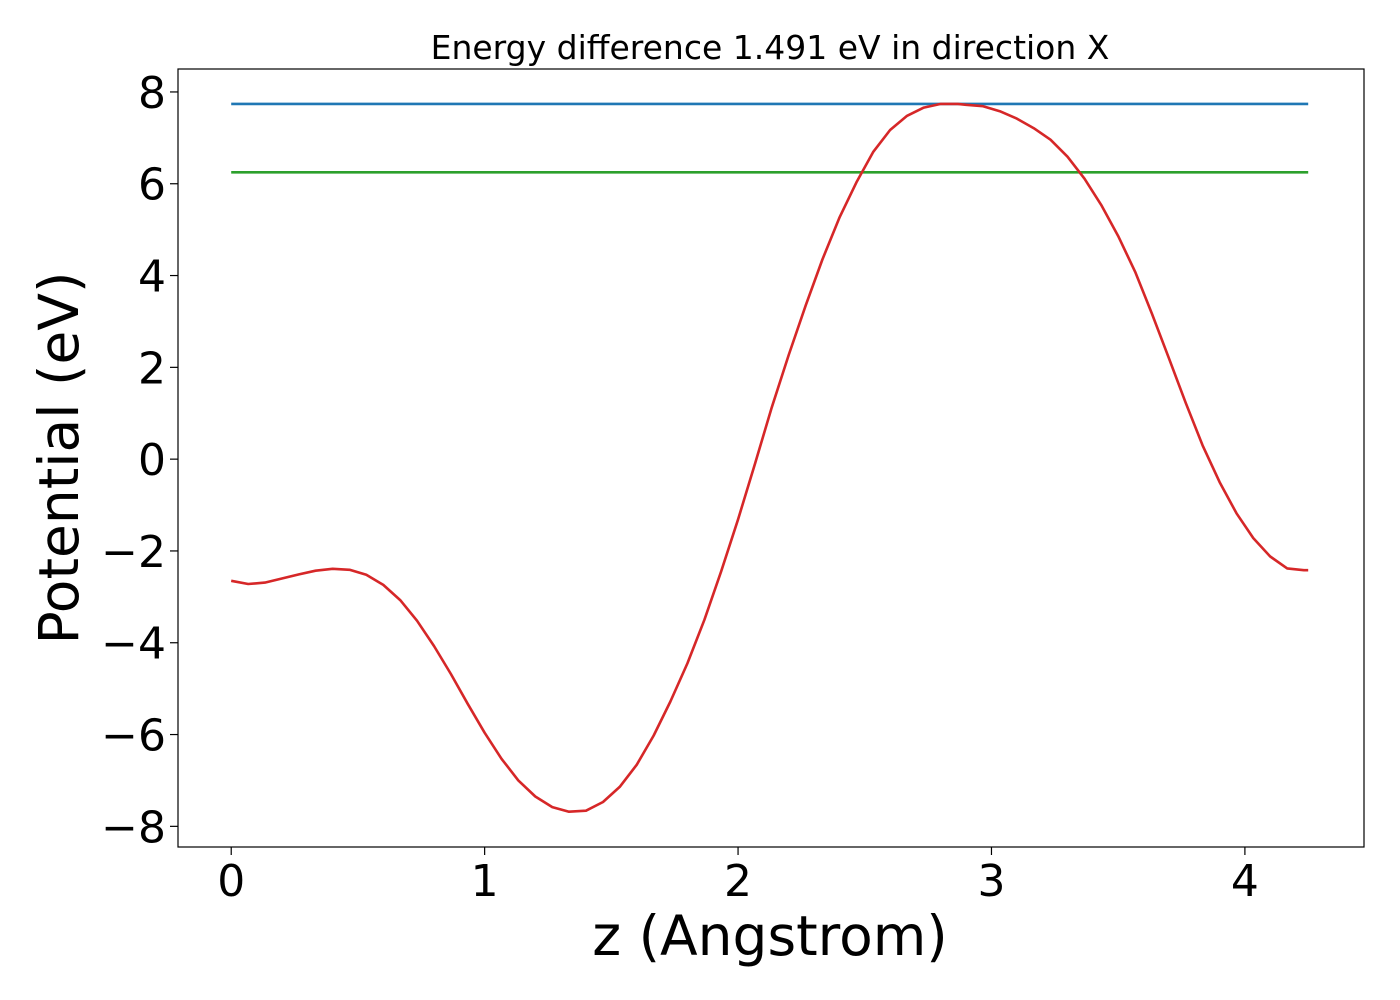 The height and width of the screenshot is (1000, 1400). What do you see at coordinates (1245, 881) in the screenshot?
I see `x-tick-label: 4` at bounding box center [1245, 881].